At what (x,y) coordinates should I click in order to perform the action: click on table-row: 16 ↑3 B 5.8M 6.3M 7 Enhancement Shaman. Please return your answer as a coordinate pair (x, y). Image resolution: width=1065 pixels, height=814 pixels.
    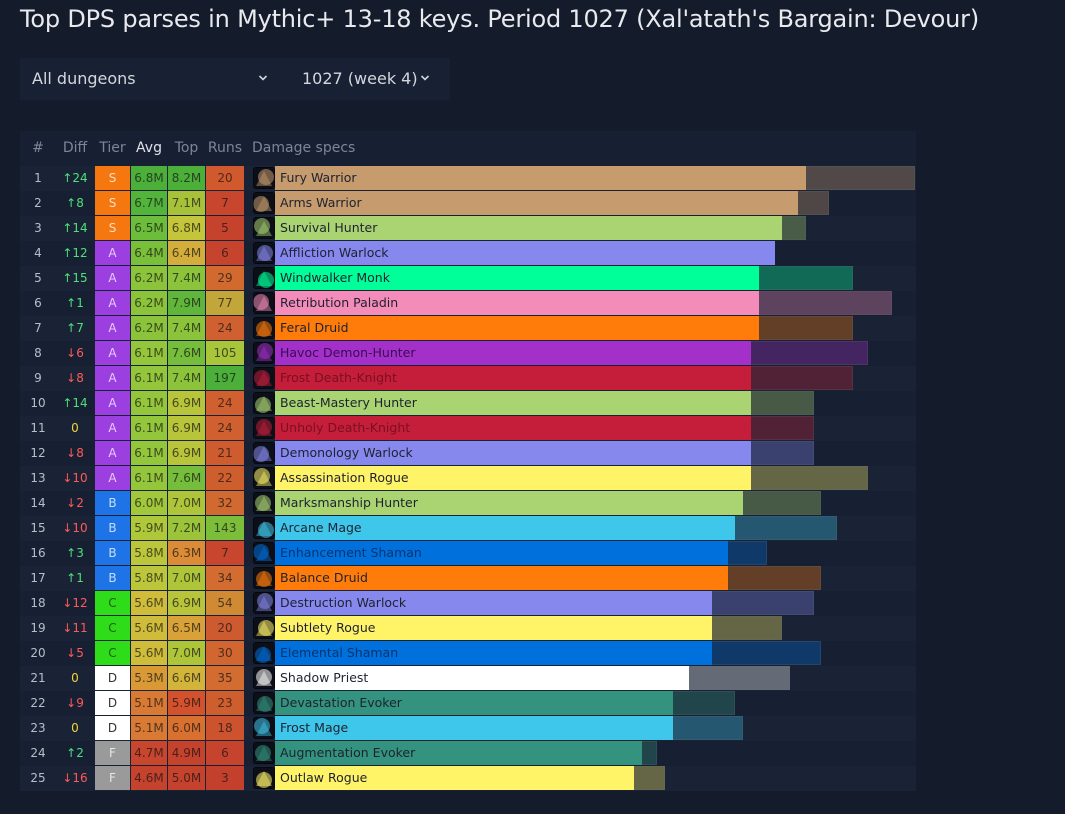
    Looking at the image, I should click on (468, 553).